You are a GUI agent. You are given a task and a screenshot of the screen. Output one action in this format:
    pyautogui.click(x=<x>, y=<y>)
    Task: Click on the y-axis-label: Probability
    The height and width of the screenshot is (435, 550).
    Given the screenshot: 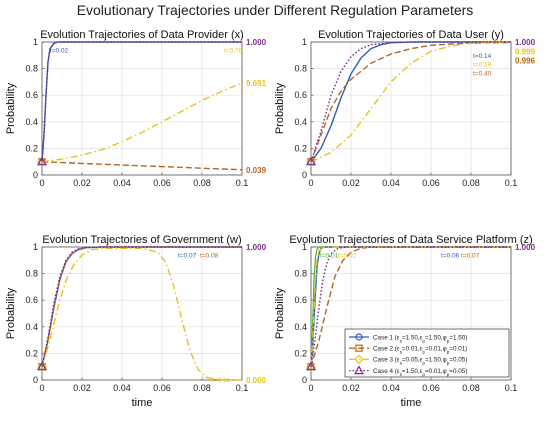 What is the action you would take?
    pyautogui.click(x=11, y=108)
    